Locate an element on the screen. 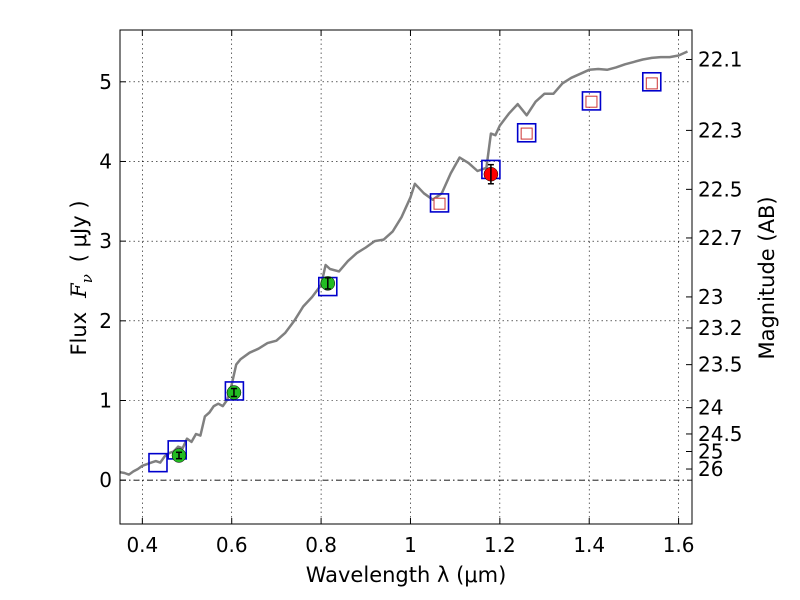 The image size is (800, 600). x-tick-label: 1 is located at coordinates (410, 545).